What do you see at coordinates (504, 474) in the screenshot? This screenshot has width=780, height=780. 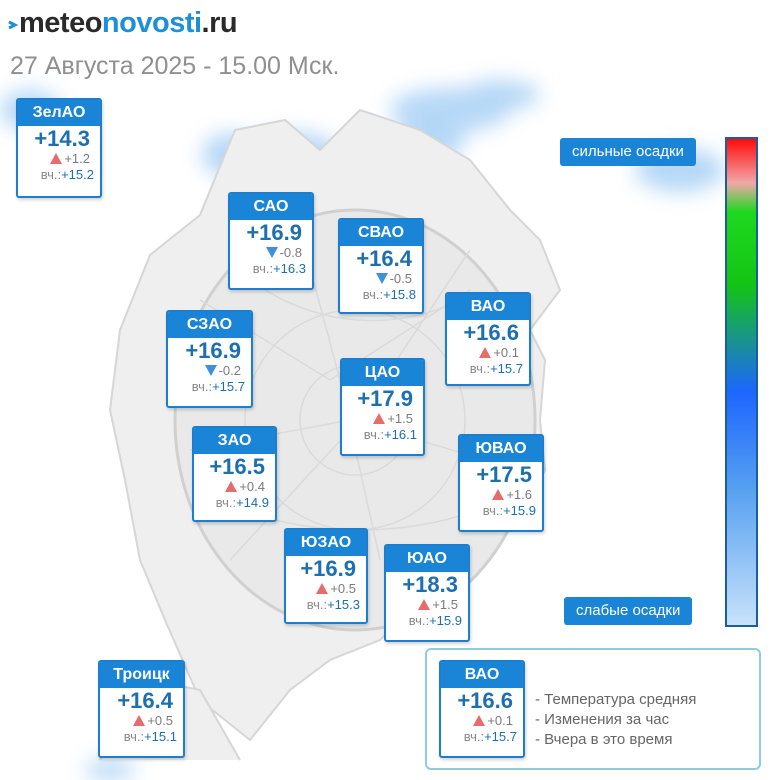 I see `district-temperature: +17.5` at bounding box center [504, 474].